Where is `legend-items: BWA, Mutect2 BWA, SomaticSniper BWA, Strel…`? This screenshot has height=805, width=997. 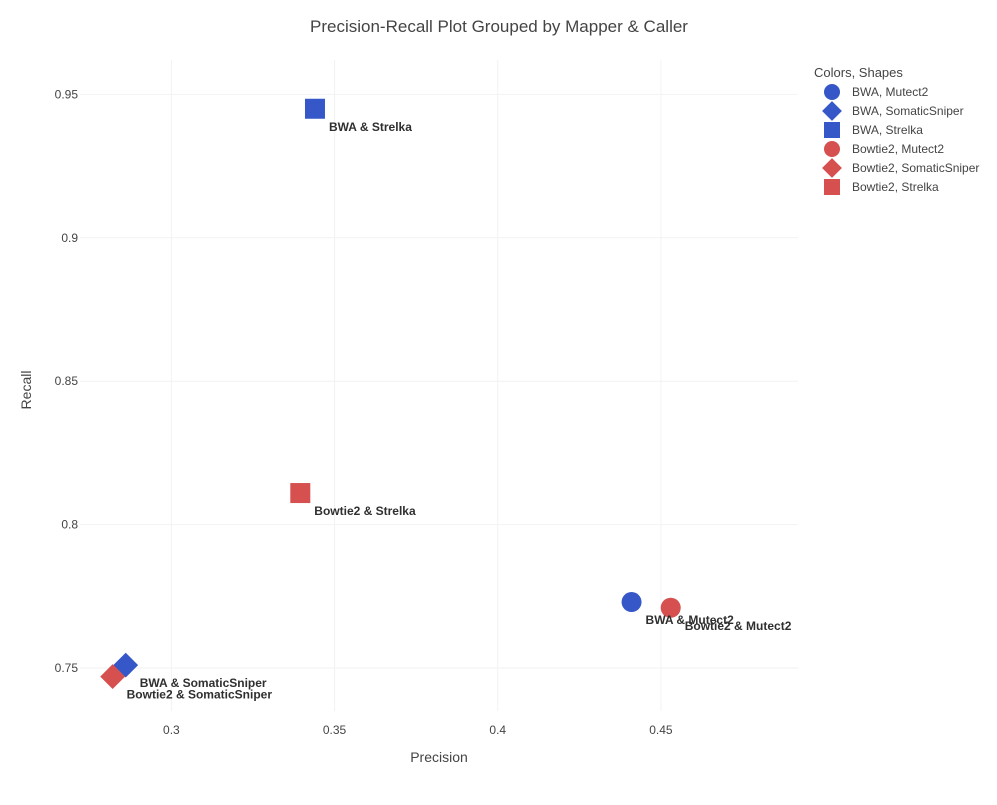 legend-items: BWA, Mutect2 BWA, SomaticSniper BWA, Strel… is located at coordinates (900, 139).